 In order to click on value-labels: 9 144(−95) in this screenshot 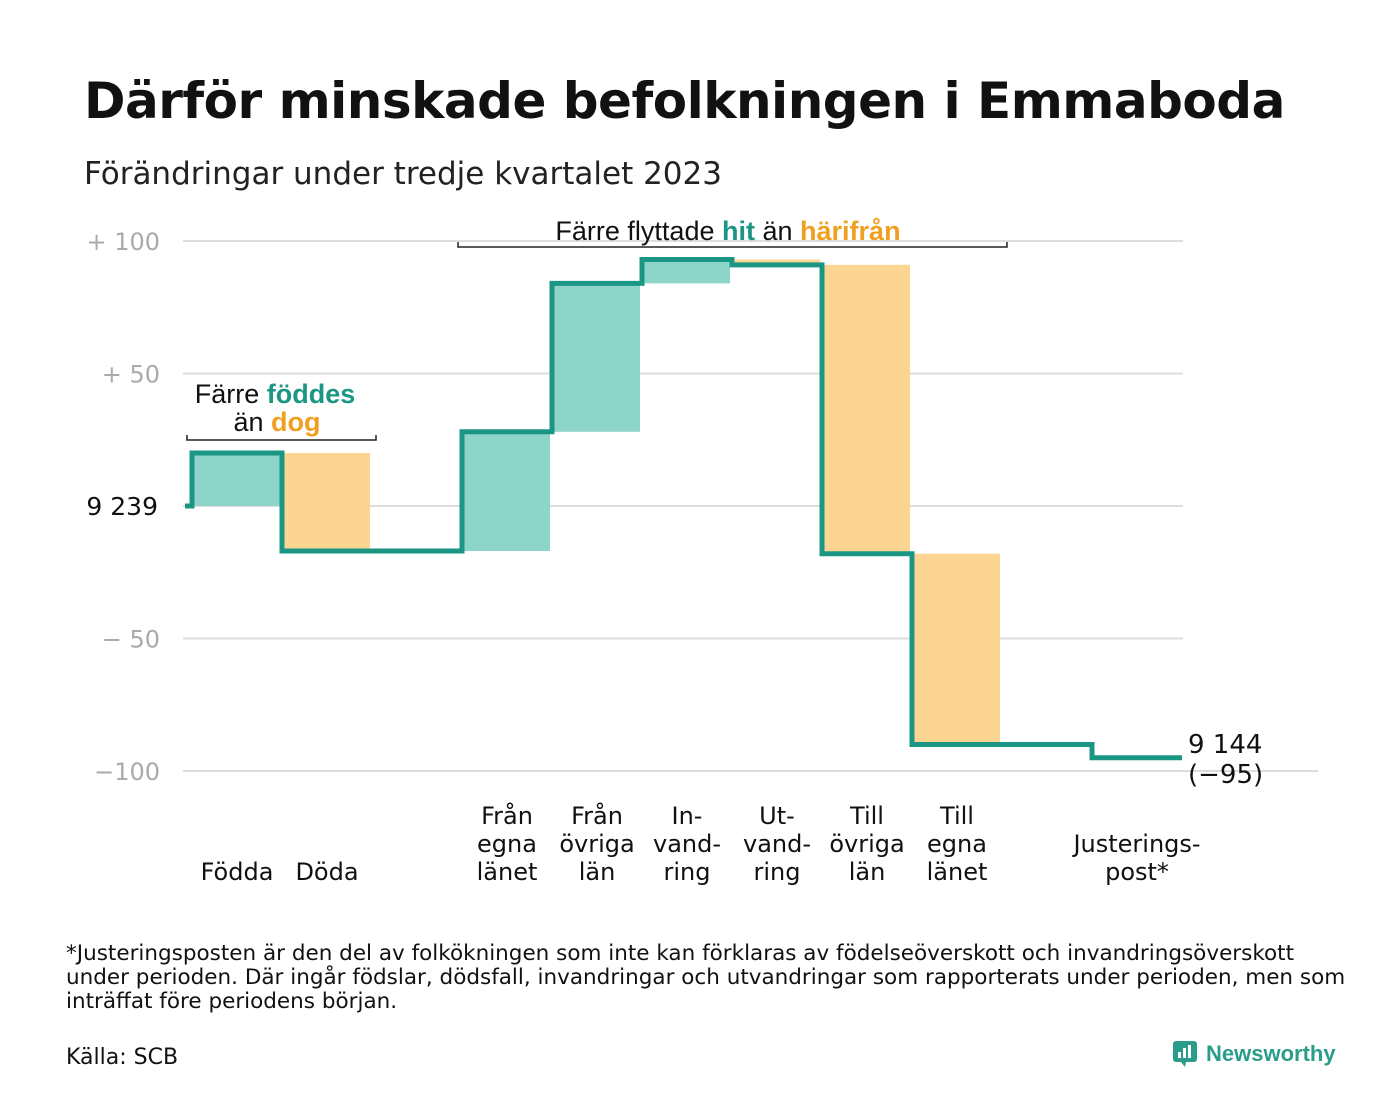, I will do `click(1225, 760)`.